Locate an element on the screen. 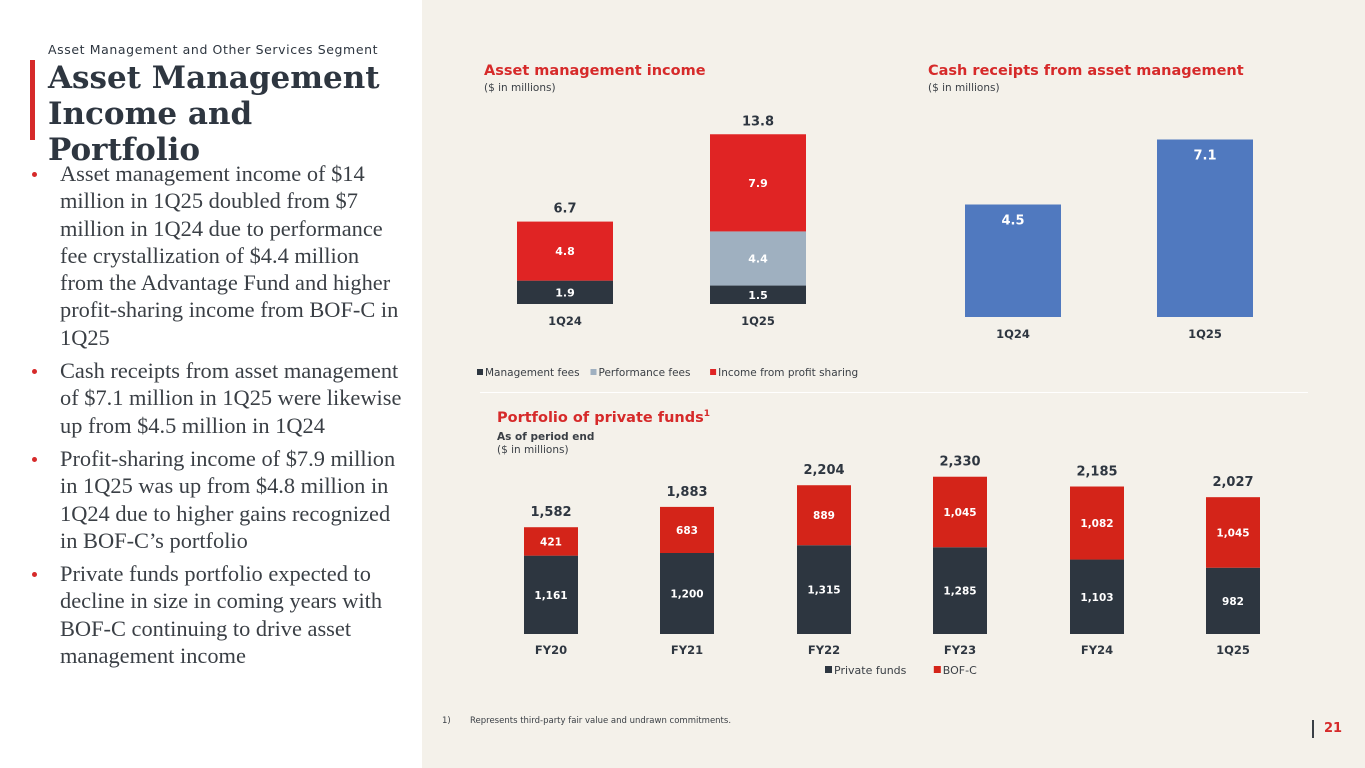 The image size is (1365, 768). income-category-label: 1Q25 is located at coordinates (758, 321).